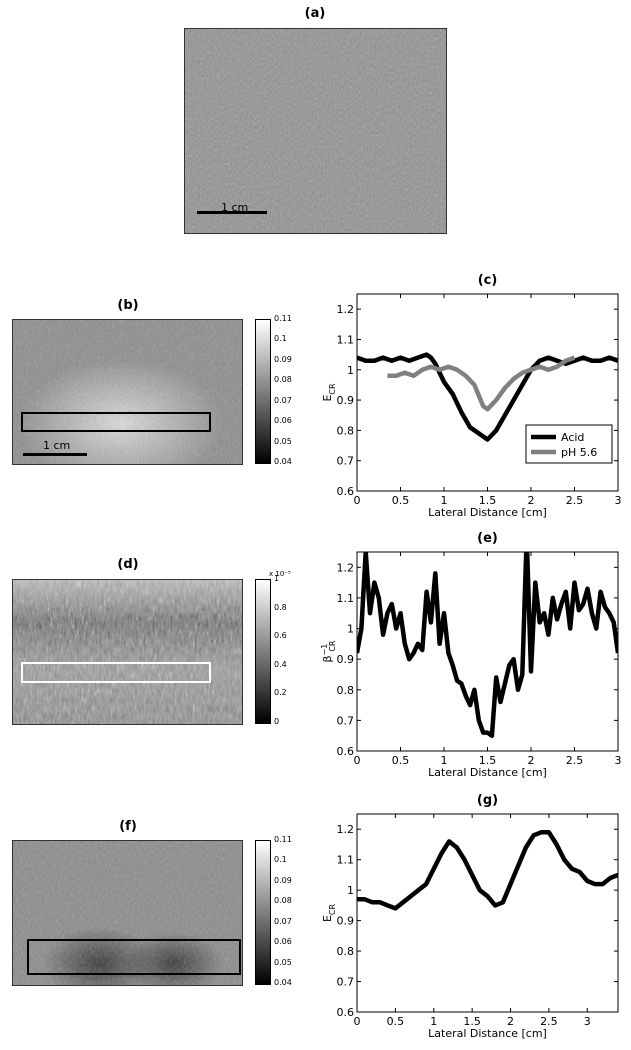 The width and height of the screenshot is (631, 1050). I want to click on colorbar-tick-label: 1, so click(277, 578).